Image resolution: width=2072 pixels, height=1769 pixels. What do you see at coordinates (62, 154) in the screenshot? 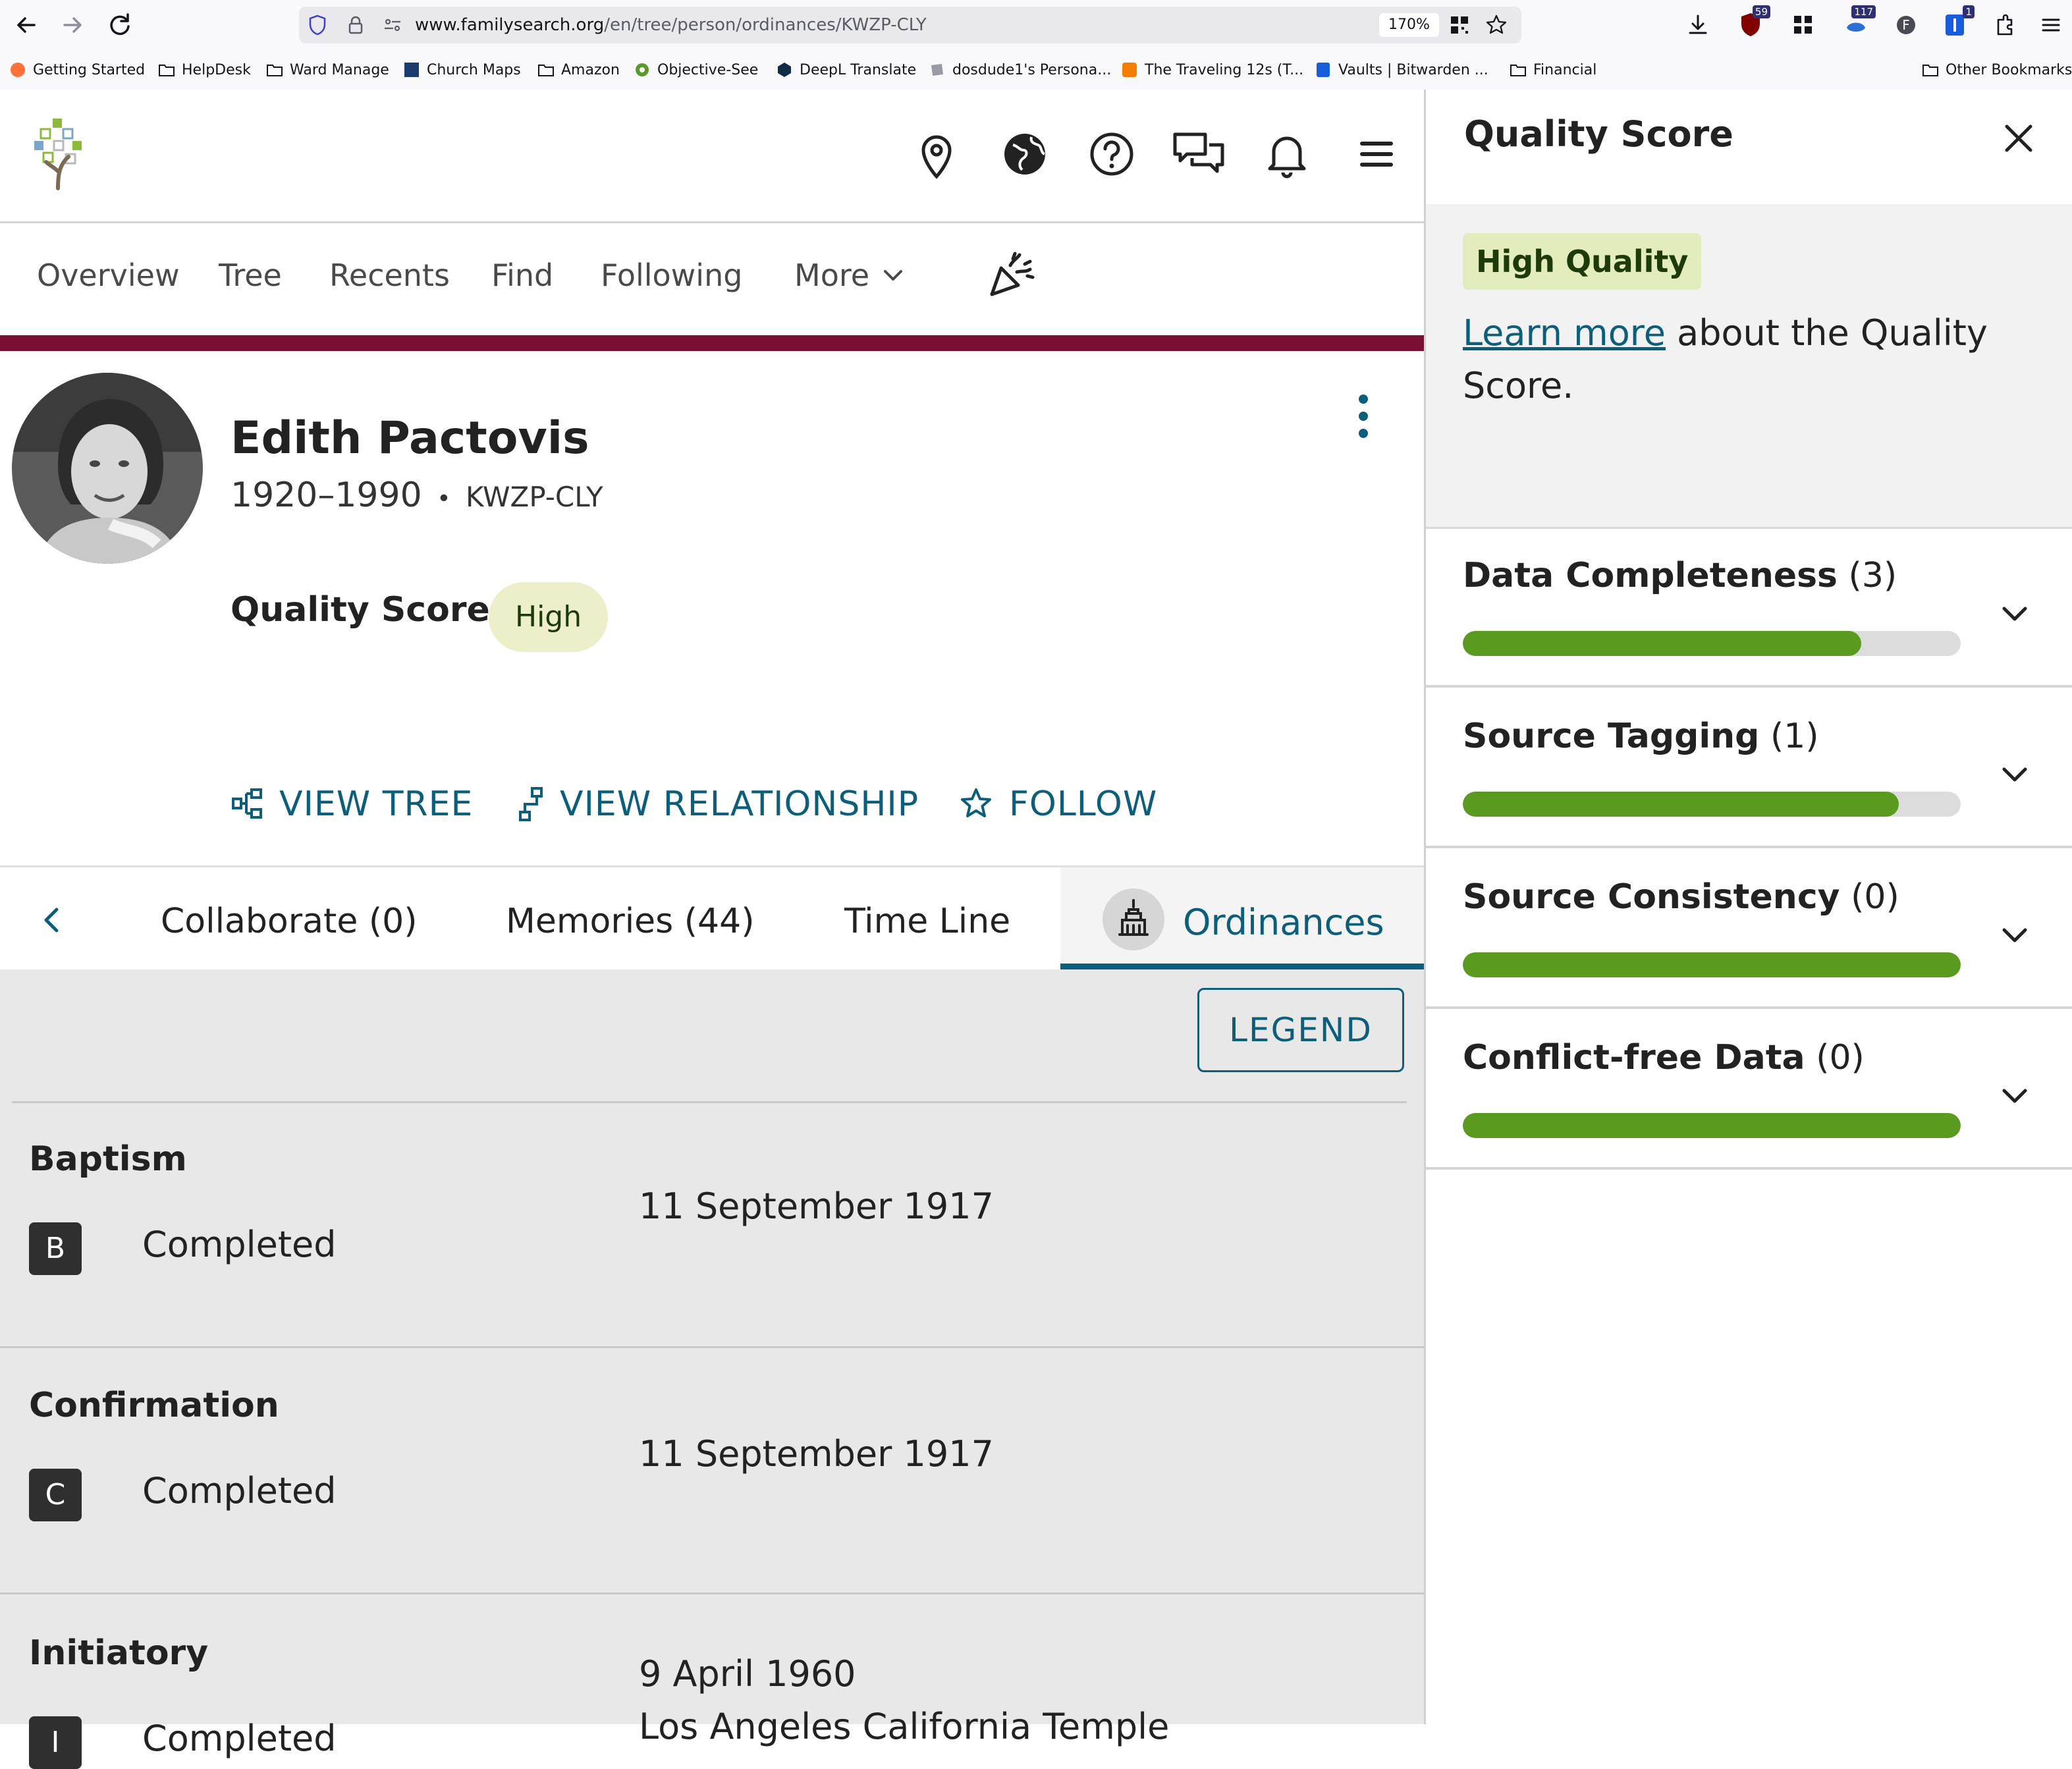
I see `familysearch-tree-logo` at bounding box center [62, 154].